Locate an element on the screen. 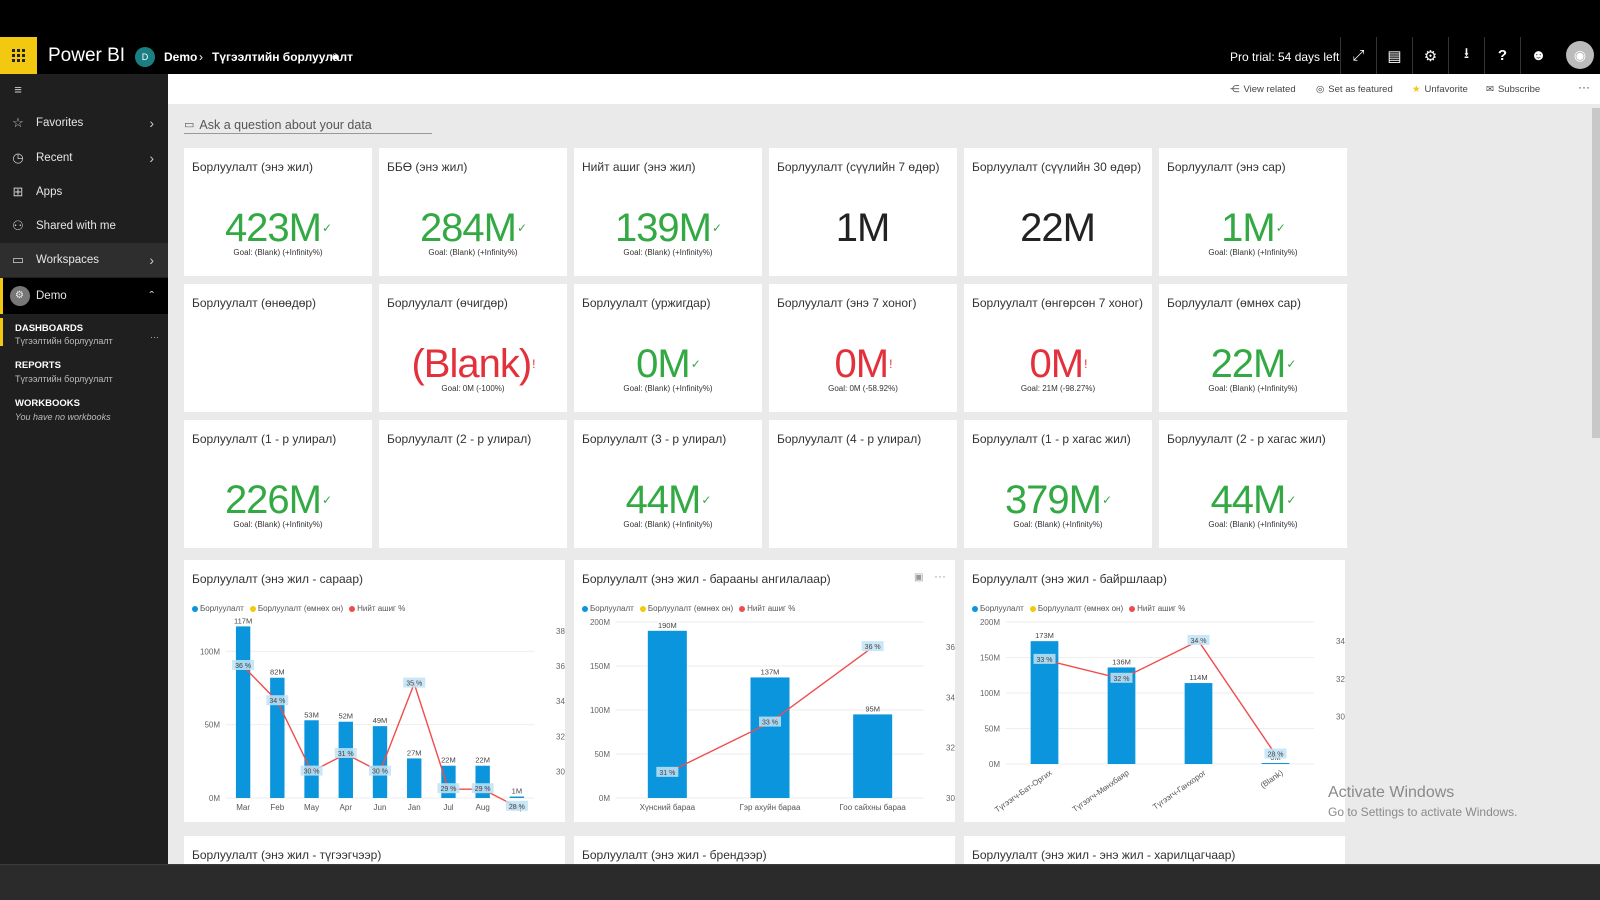  chart-tile-distributor: Борлуулалт (энэ жил - түгээгчээр) is located at coordinates (374, 850).